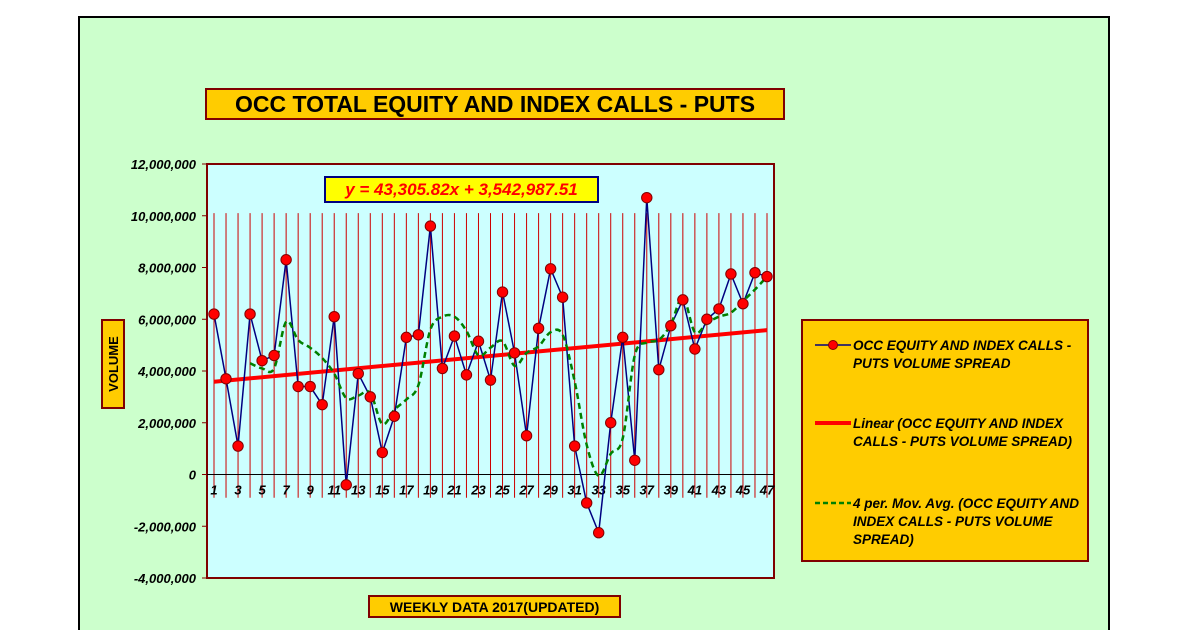 This screenshot has width=1200, height=630. Describe the element at coordinates (382, 490) in the screenshot. I see `x-tick-label: 15` at that location.